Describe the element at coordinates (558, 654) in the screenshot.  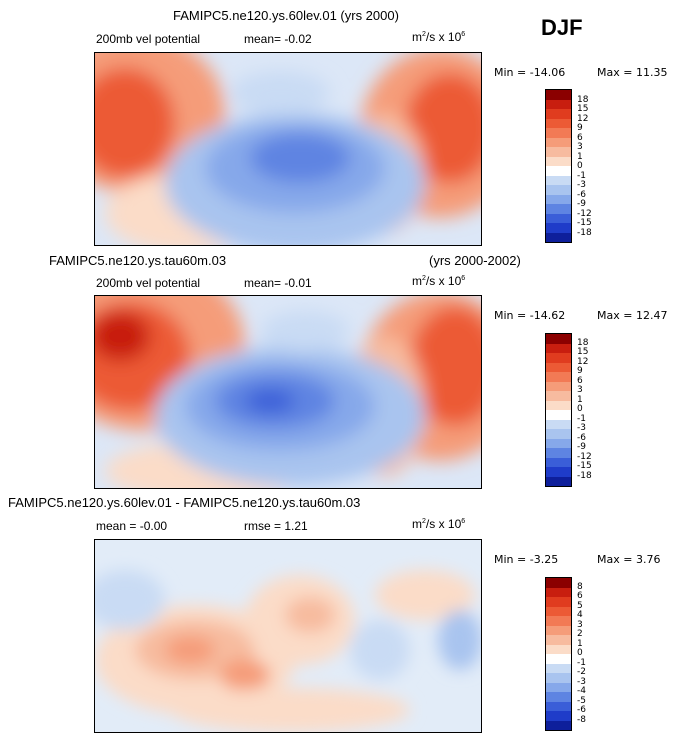
I see `panel3-colorbar` at that location.